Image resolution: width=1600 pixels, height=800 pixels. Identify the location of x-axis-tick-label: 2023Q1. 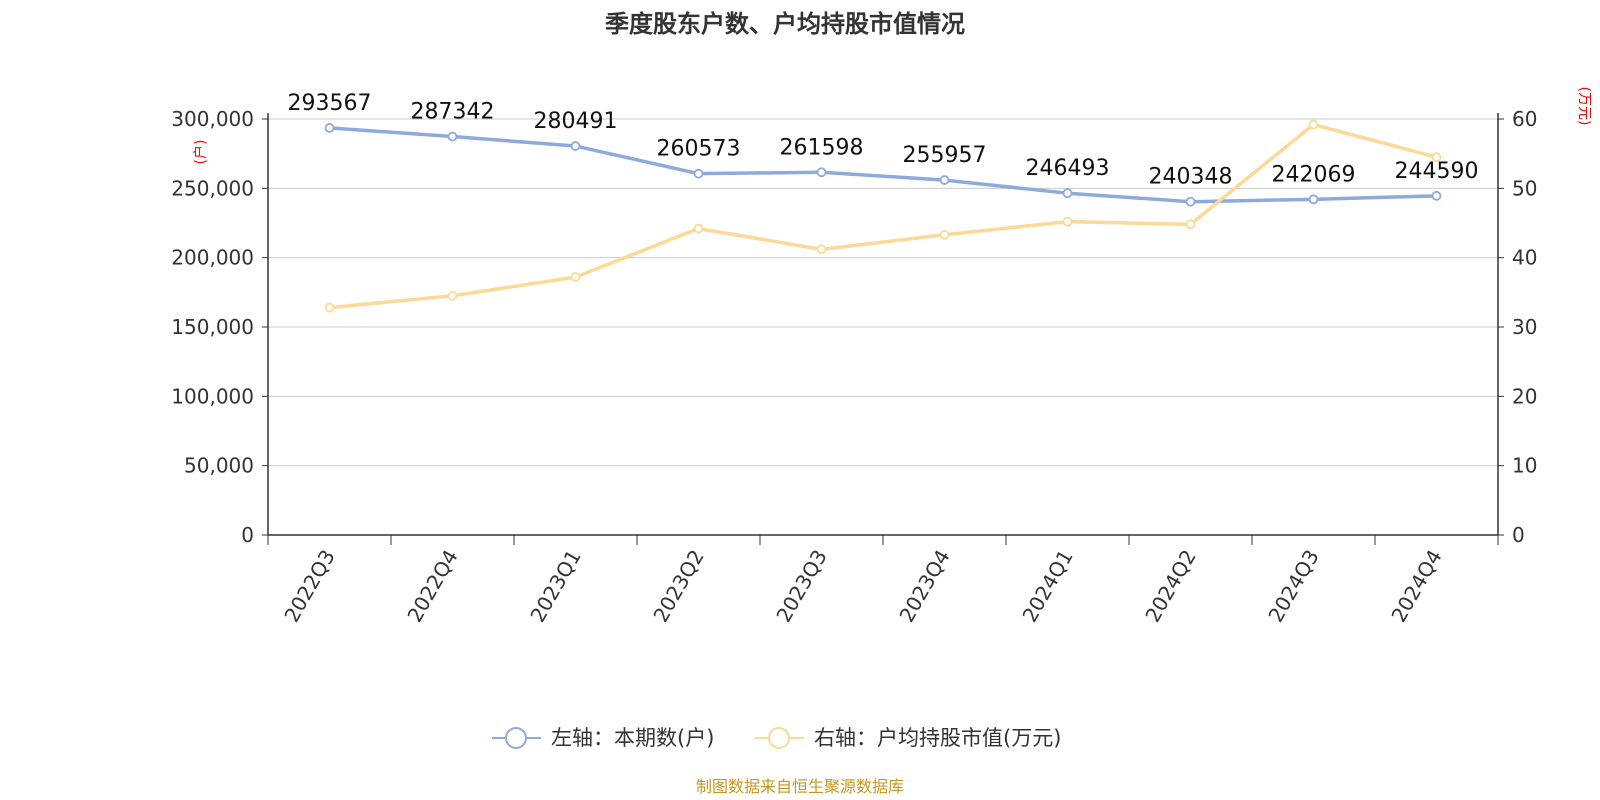
(555, 586).